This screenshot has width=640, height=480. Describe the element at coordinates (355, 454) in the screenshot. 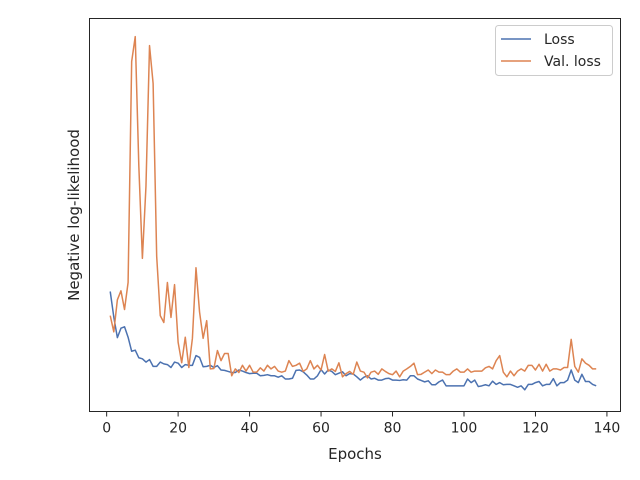

I see `x-axis-label: Epochs` at that location.